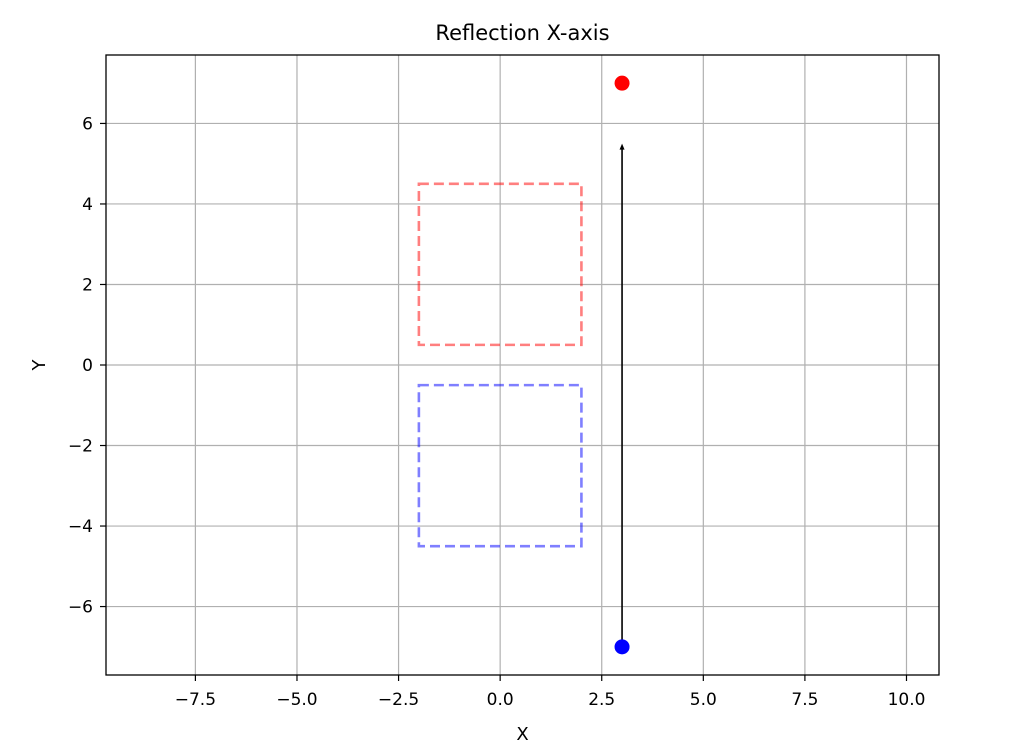 The image size is (1011, 754). What do you see at coordinates (500, 700) in the screenshot?
I see `x-tick-label: 0.0` at bounding box center [500, 700].